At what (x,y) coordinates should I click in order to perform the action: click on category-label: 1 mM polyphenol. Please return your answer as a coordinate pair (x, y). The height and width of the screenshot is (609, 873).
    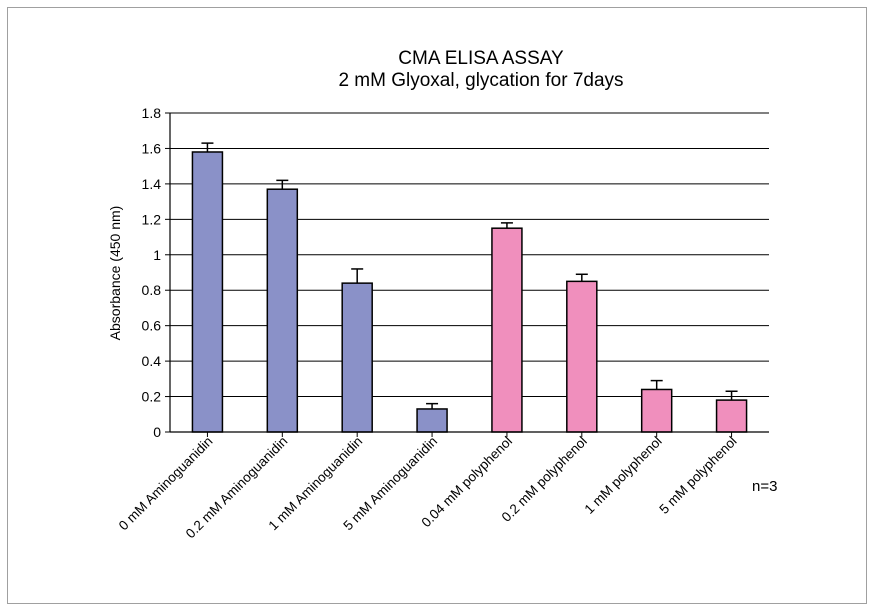
    Looking at the image, I should click on (623, 475).